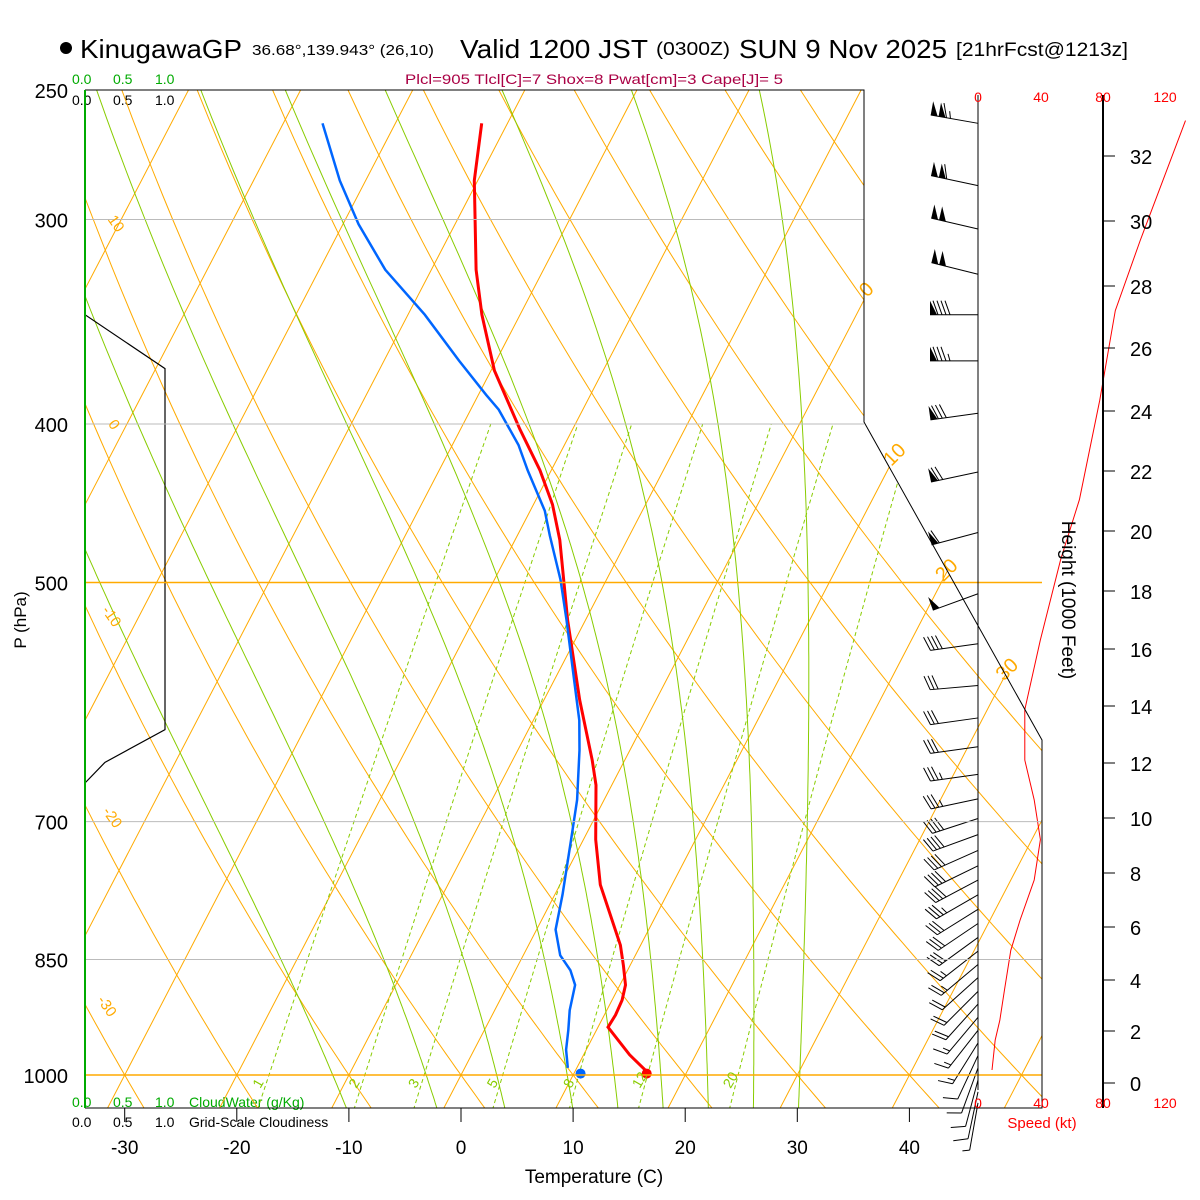  I want to click on speed-tick-label: 0, so click(978, 1103).